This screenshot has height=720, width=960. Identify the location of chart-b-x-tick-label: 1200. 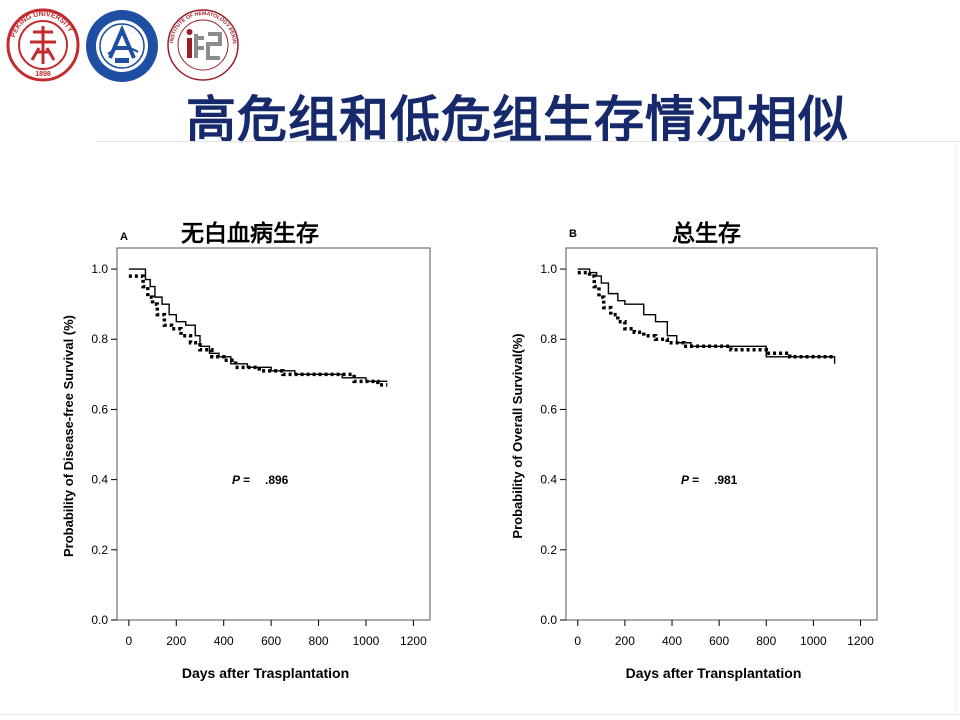
(860, 641).